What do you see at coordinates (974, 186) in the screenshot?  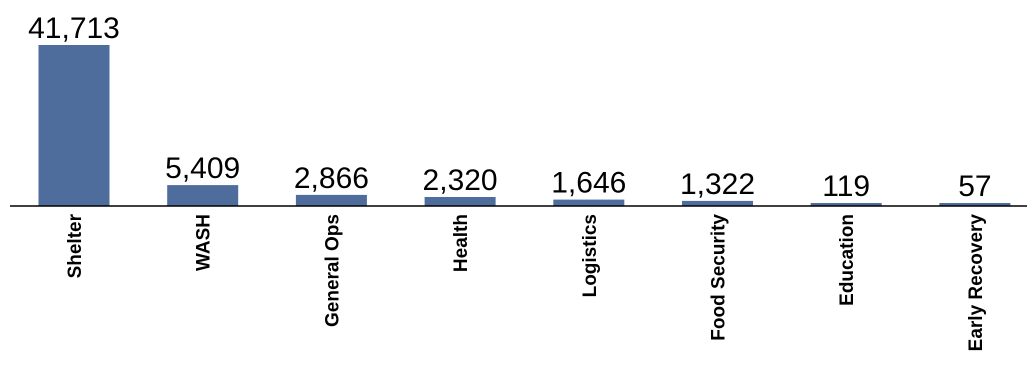 I see `value-label-early-recovery: 57` at bounding box center [974, 186].